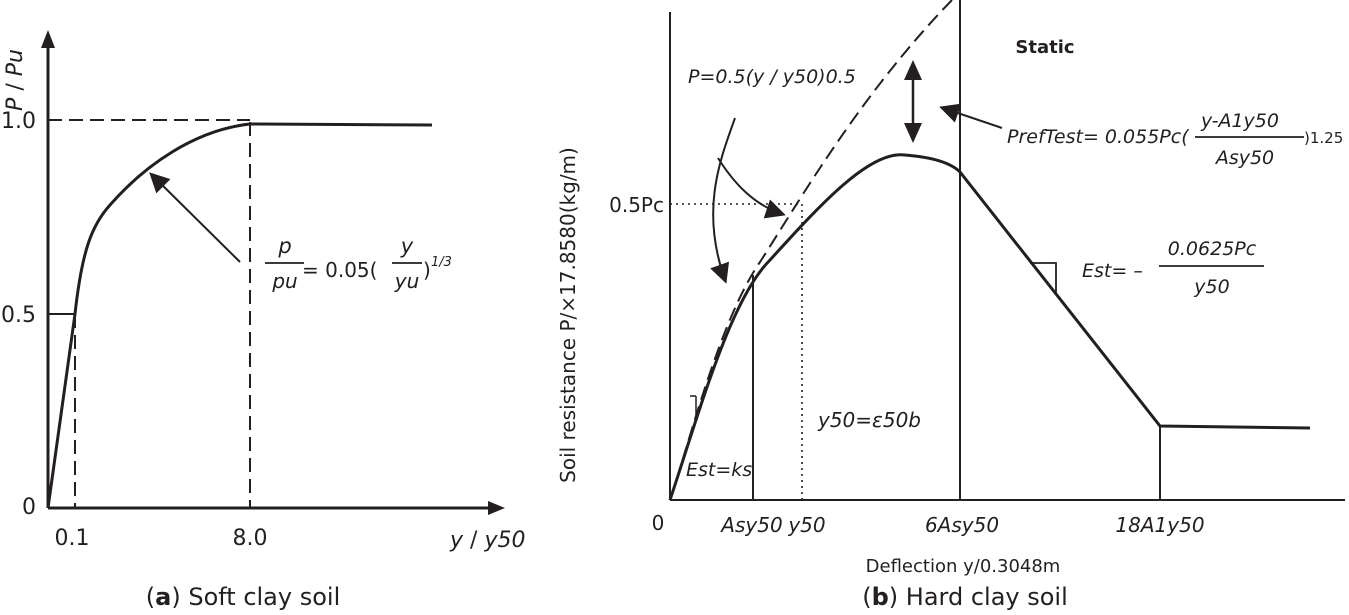  I want to click on svg-text: y-A1y50, so click(1239, 121).